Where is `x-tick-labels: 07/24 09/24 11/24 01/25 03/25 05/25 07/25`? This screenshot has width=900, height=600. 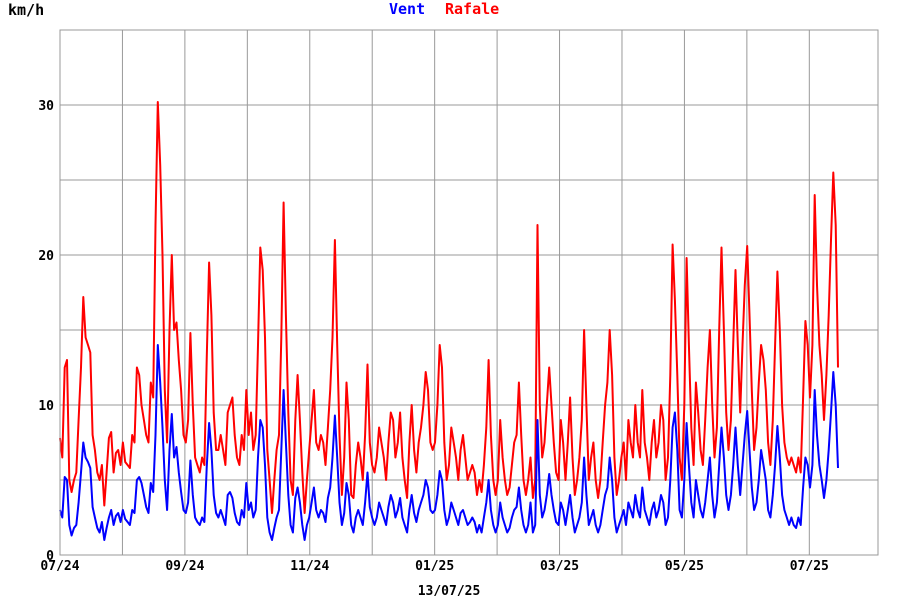 x-tick-labels: 07/24 09/24 11/24 01/25 03/25 05/25 07/25 is located at coordinates (434, 566).